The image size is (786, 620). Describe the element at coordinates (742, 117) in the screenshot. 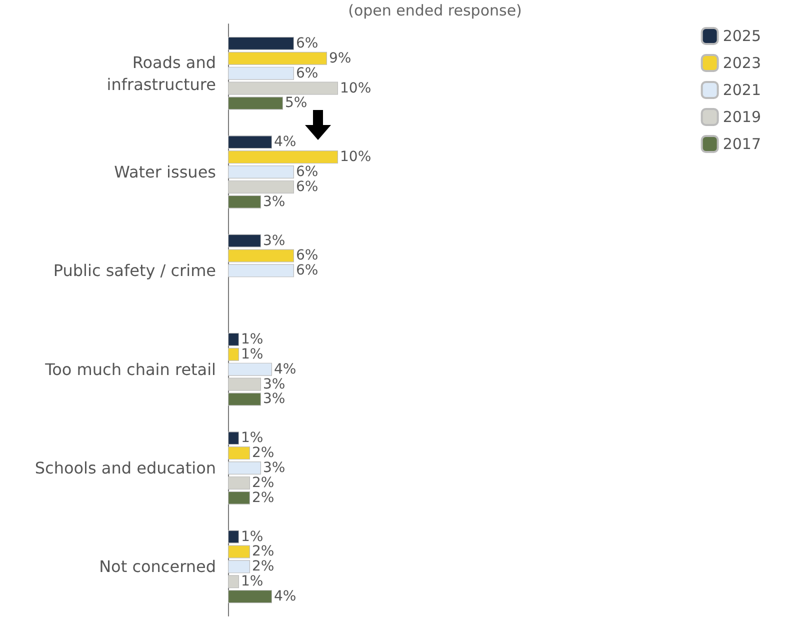

I see `legend-label: 2019` at that location.